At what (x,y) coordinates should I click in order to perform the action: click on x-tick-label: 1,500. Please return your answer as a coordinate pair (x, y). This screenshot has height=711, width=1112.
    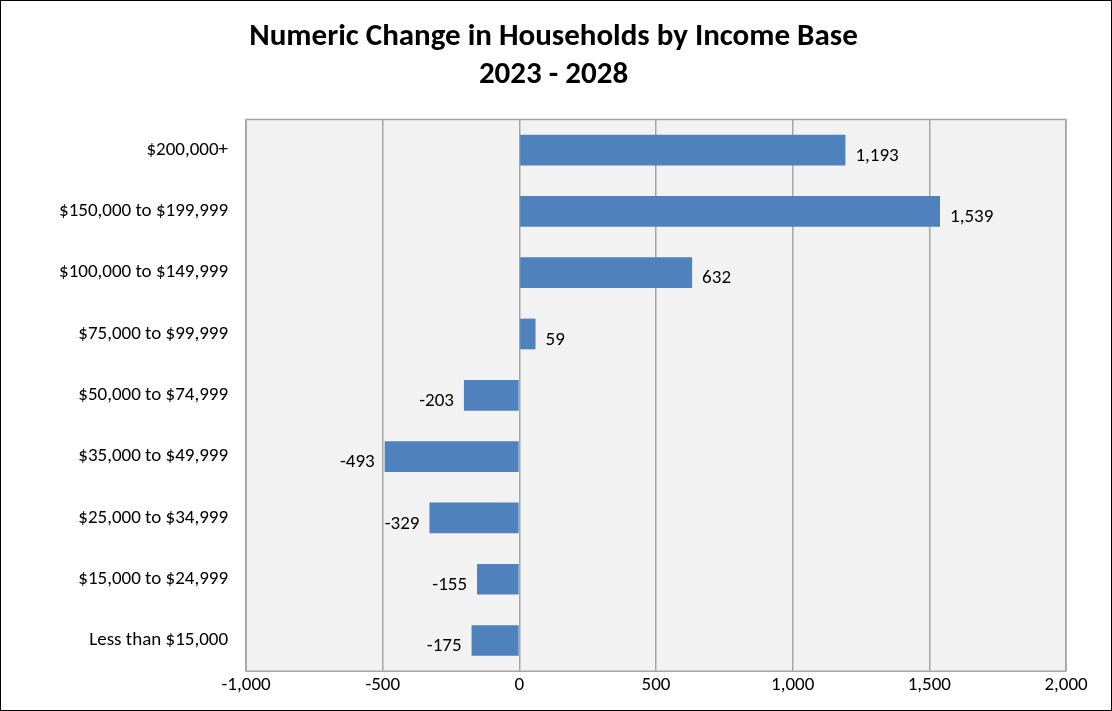
    Looking at the image, I should click on (929, 684).